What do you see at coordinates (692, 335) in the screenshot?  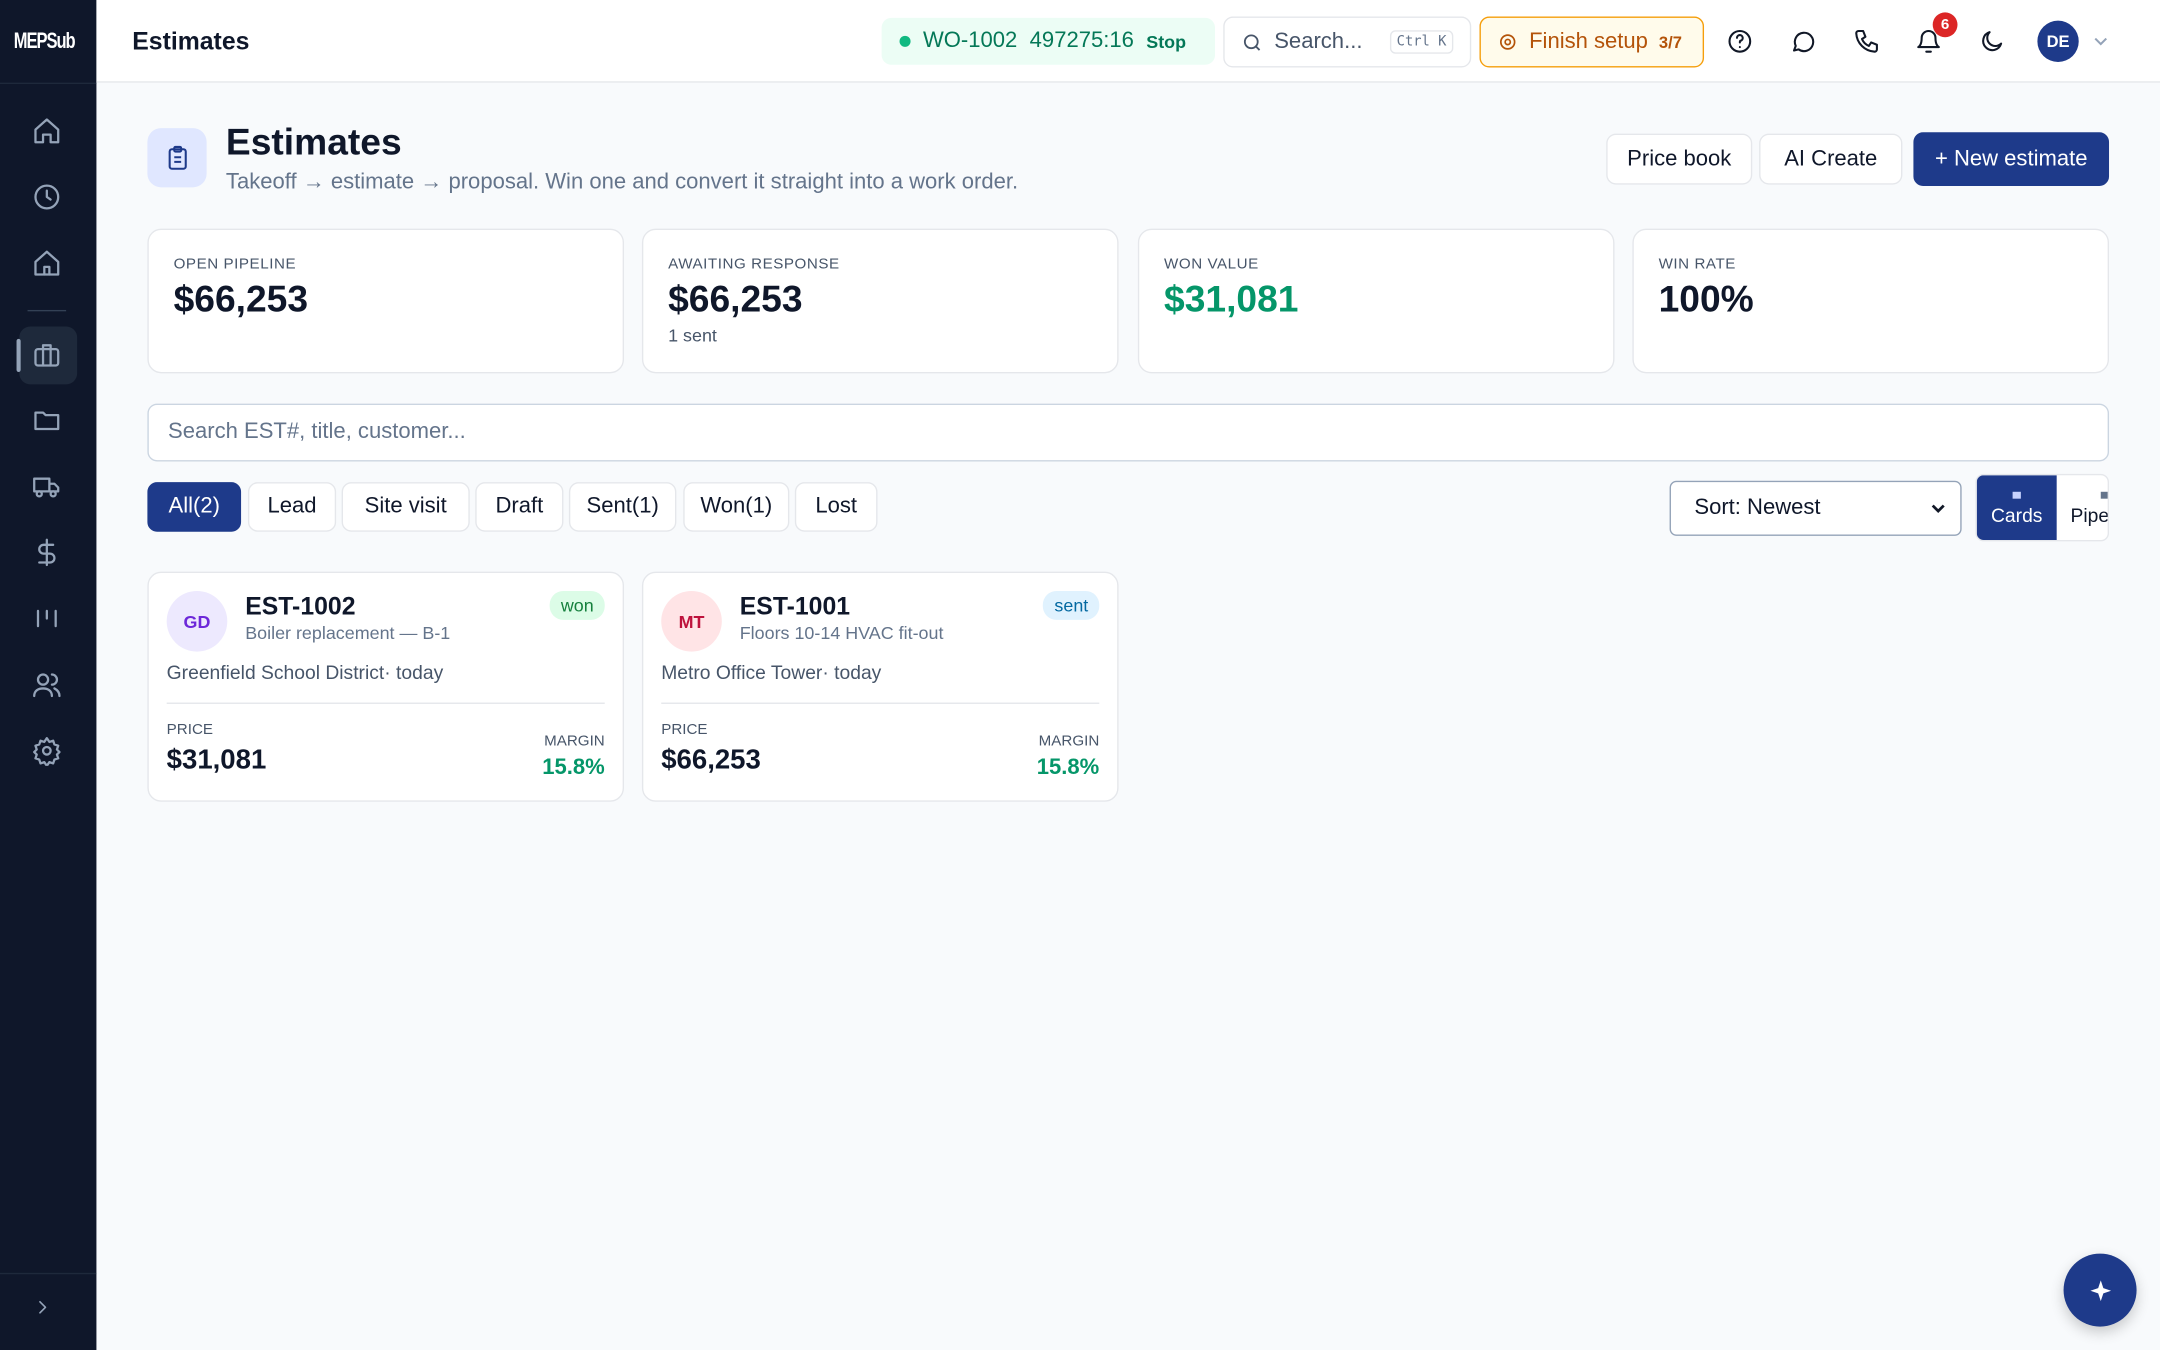 I see `stat-note: 1 sent` at bounding box center [692, 335].